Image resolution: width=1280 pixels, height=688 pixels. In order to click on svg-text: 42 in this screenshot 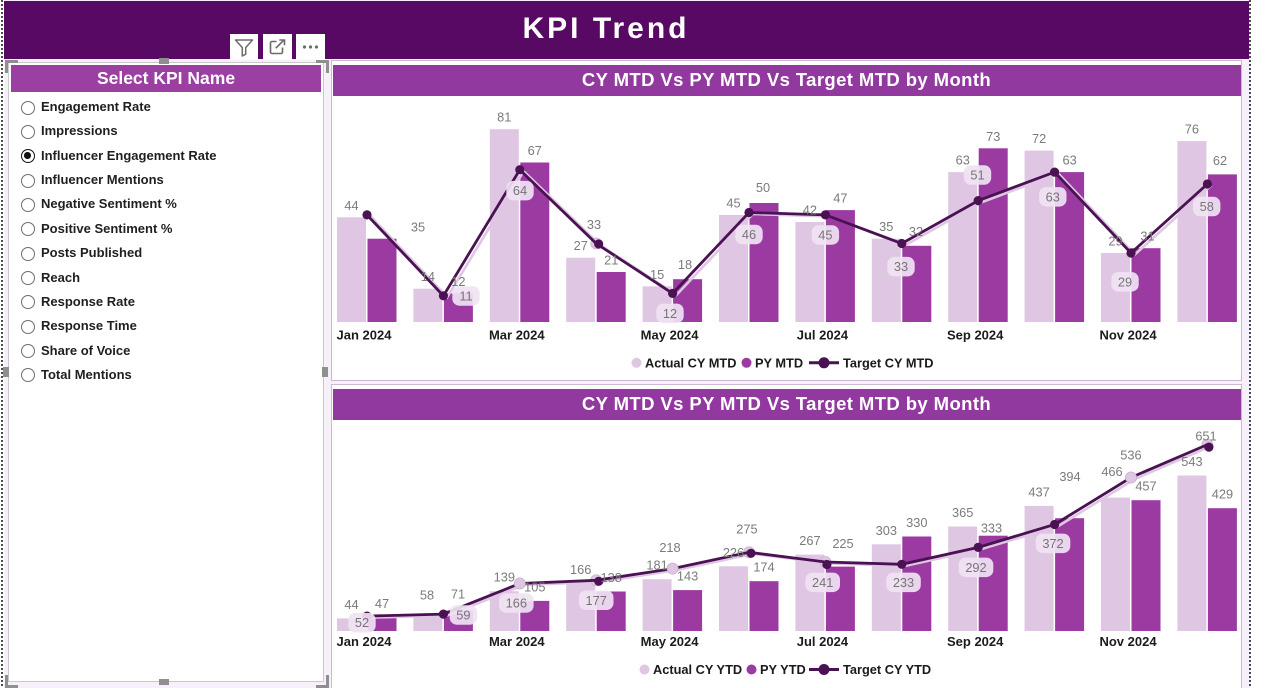, I will do `click(810, 210)`.